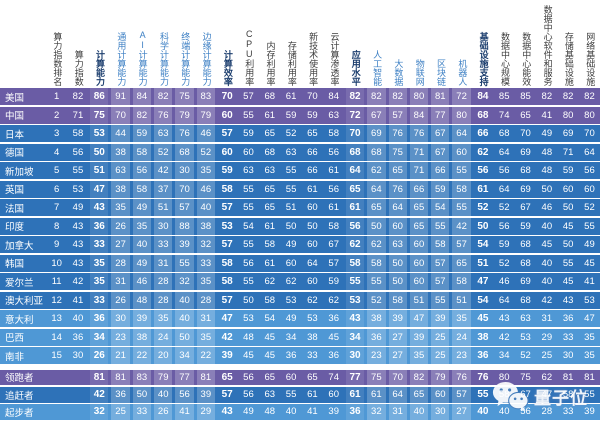  Describe the element at coordinates (163, 377) in the screenshot. I see `table-cell: 79` at that location.